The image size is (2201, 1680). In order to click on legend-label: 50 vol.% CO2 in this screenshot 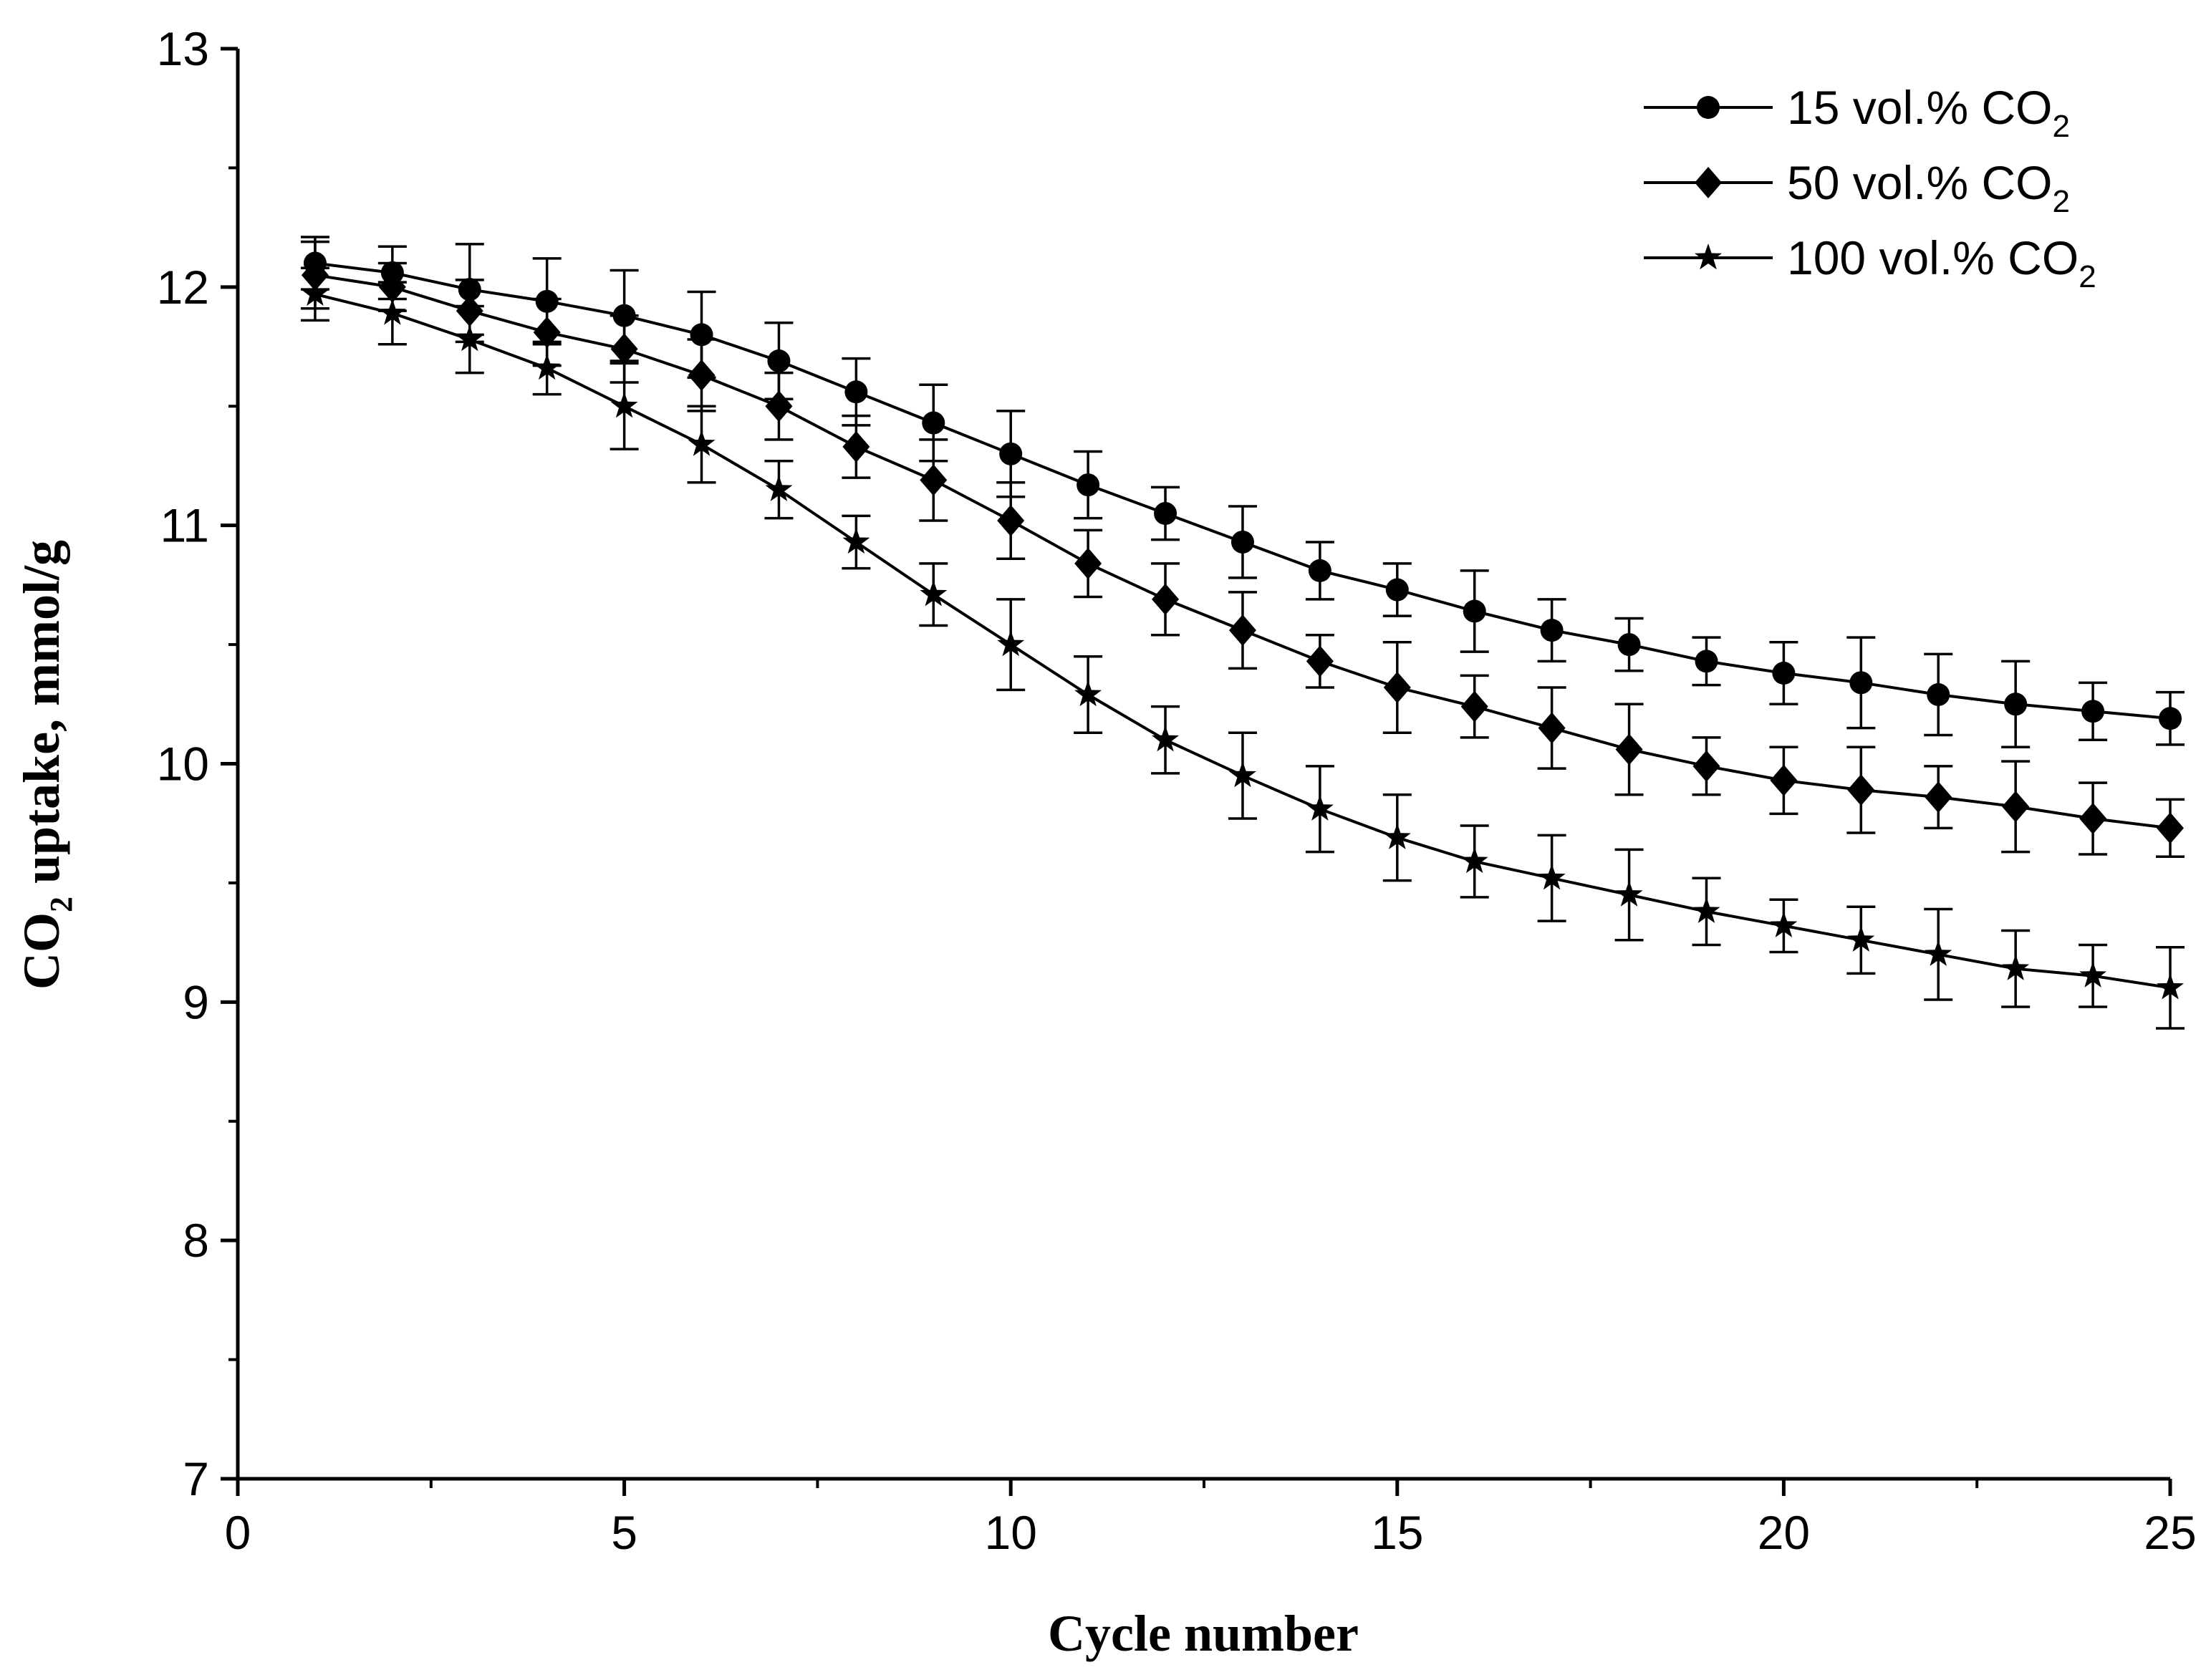, I will do `click(1929, 187)`.